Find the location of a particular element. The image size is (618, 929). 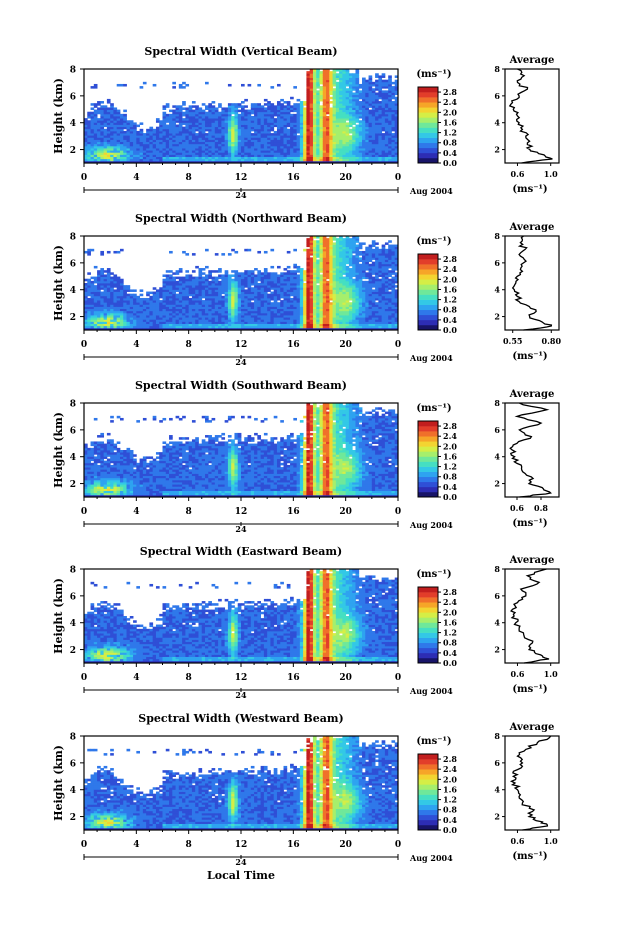

date-tick-label: 24 is located at coordinates (241, 195).